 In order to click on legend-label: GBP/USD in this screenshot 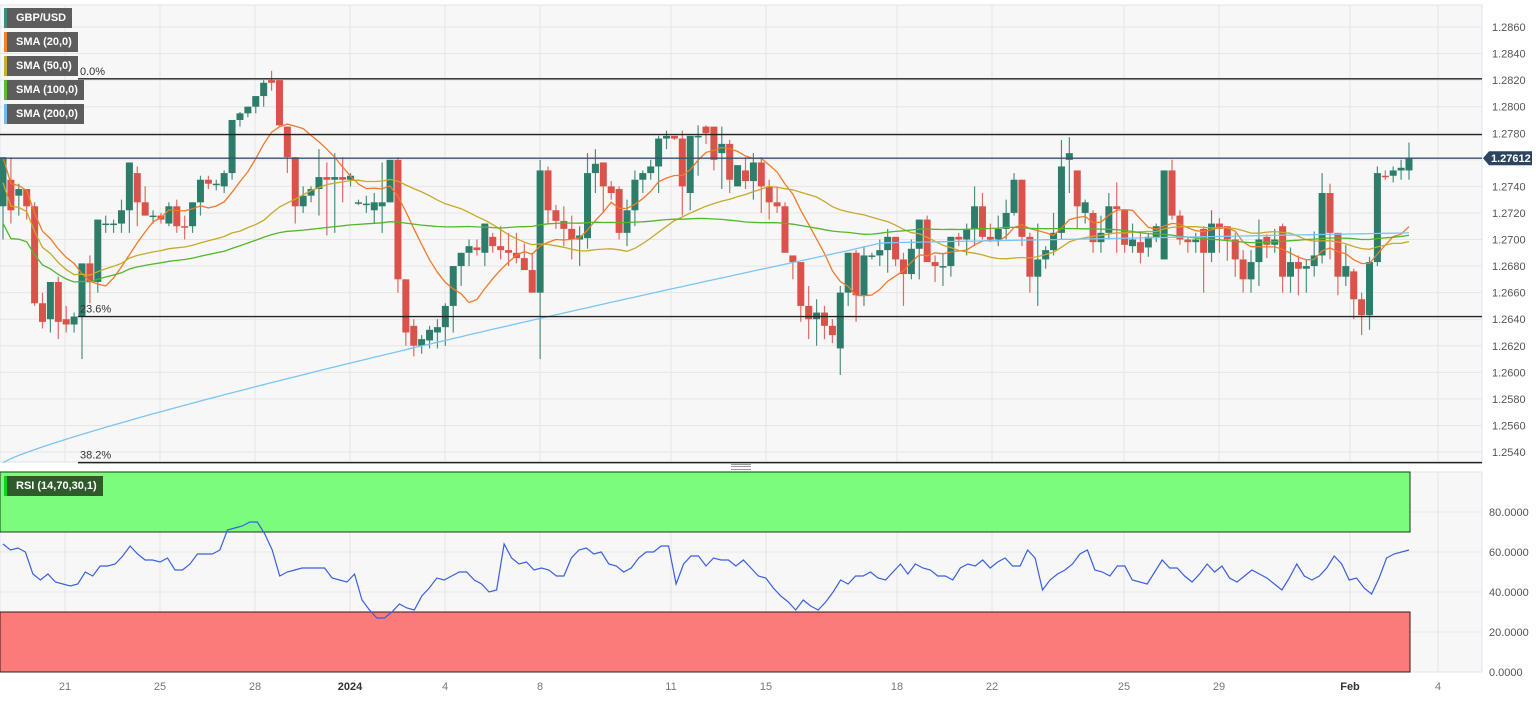, I will do `click(41, 18)`.